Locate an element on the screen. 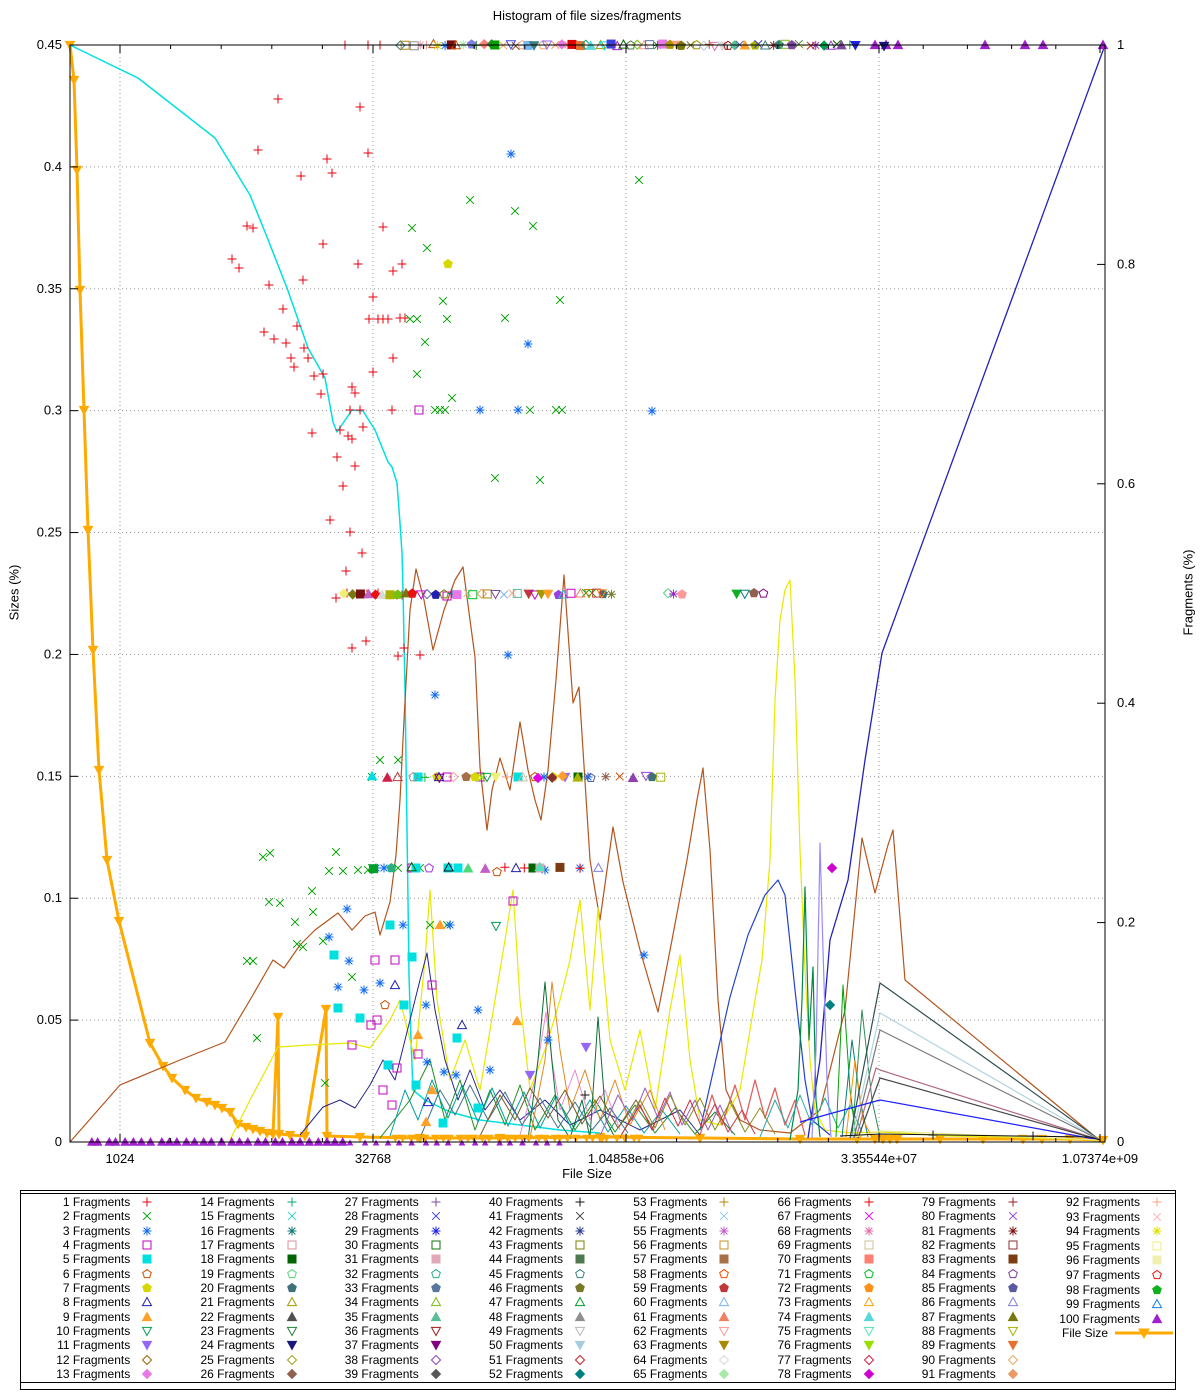  tick-label: 0.6 is located at coordinates (1126, 483).